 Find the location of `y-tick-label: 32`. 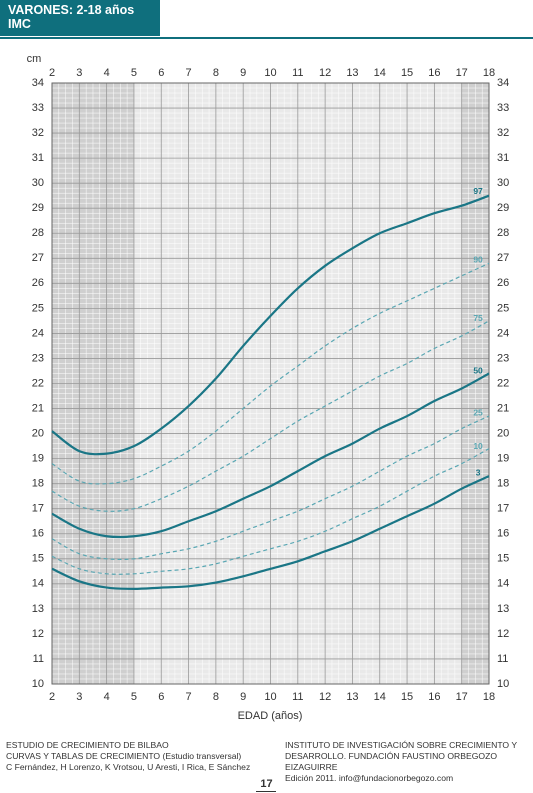

y-tick-label: 32 is located at coordinates (38, 133).